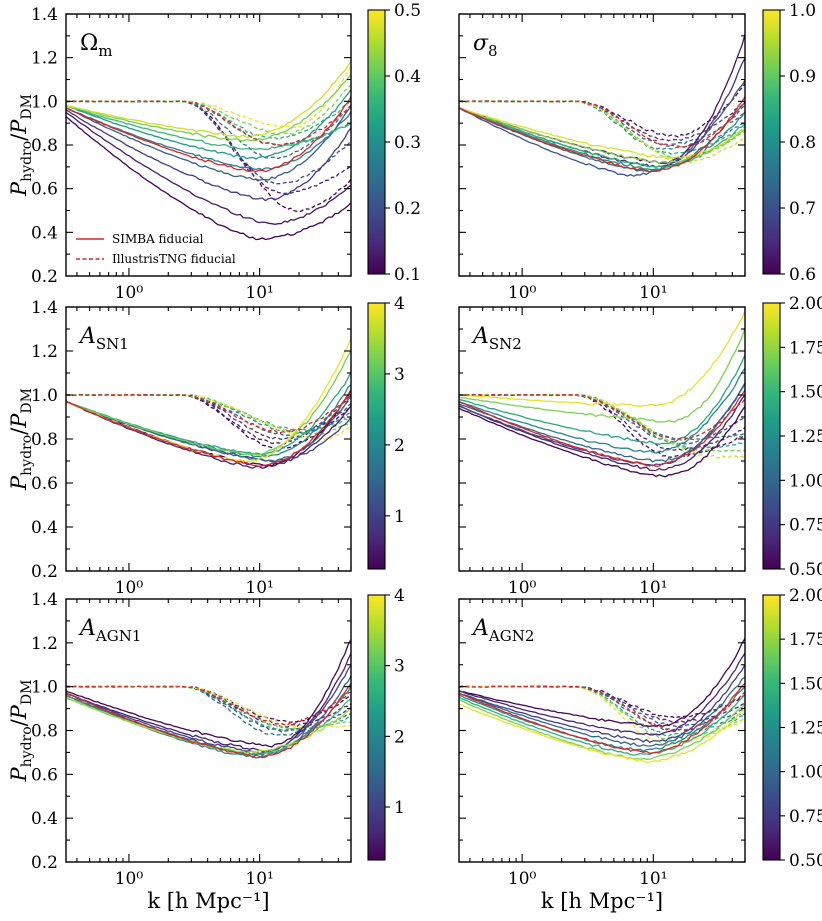 This screenshot has height=921, width=822. What do you see at coordinates (805, 437) in the screenshot?
I see `colorbar-tick-label: 1.25` at bounding box center [805, 437].